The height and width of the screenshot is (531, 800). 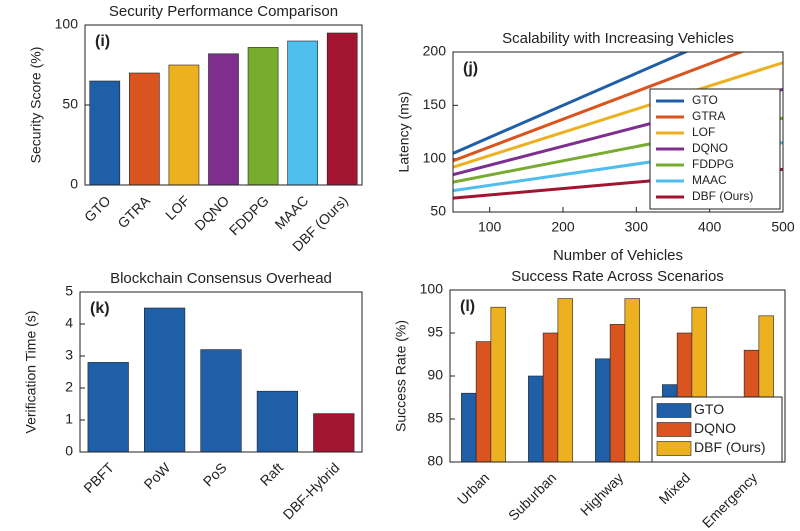 I want to click on legend-label: FDDPG, so click(x=713, y=164).